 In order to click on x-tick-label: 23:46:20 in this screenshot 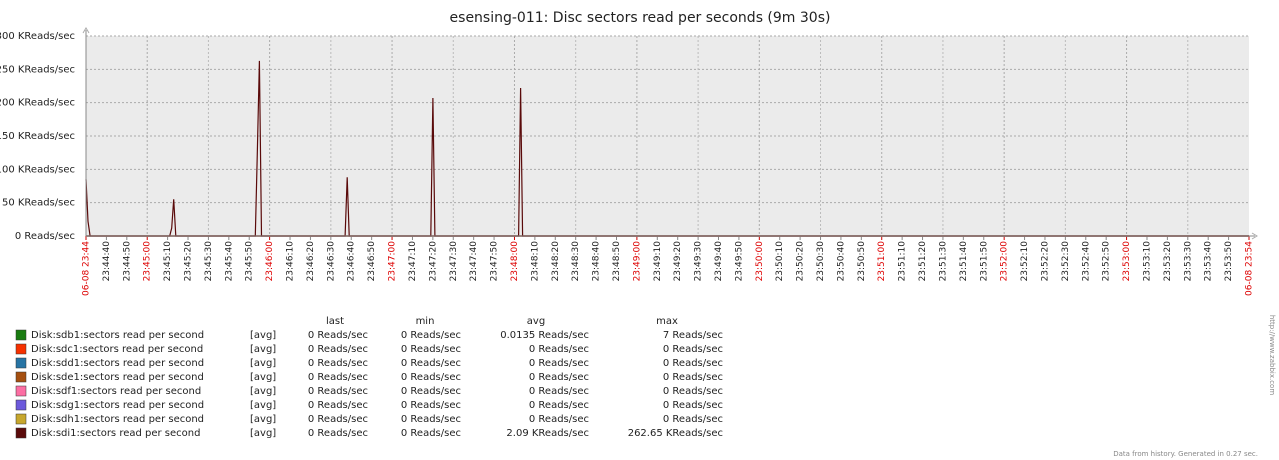, I will do `click(311, 261)`.